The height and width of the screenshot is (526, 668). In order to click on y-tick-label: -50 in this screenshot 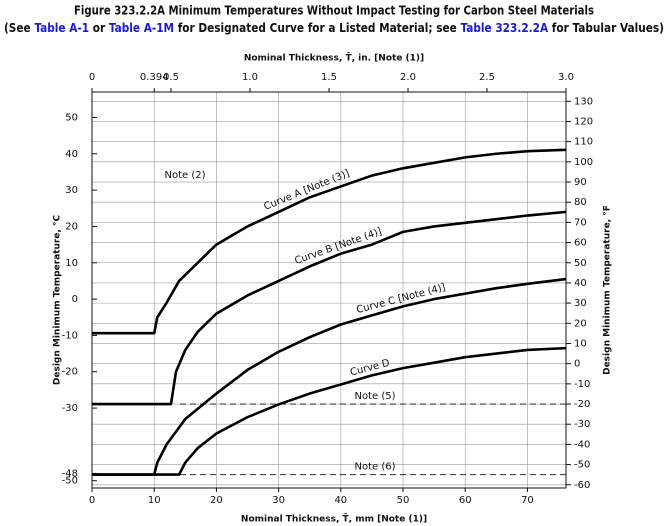, I will do `click(70, 481)`.